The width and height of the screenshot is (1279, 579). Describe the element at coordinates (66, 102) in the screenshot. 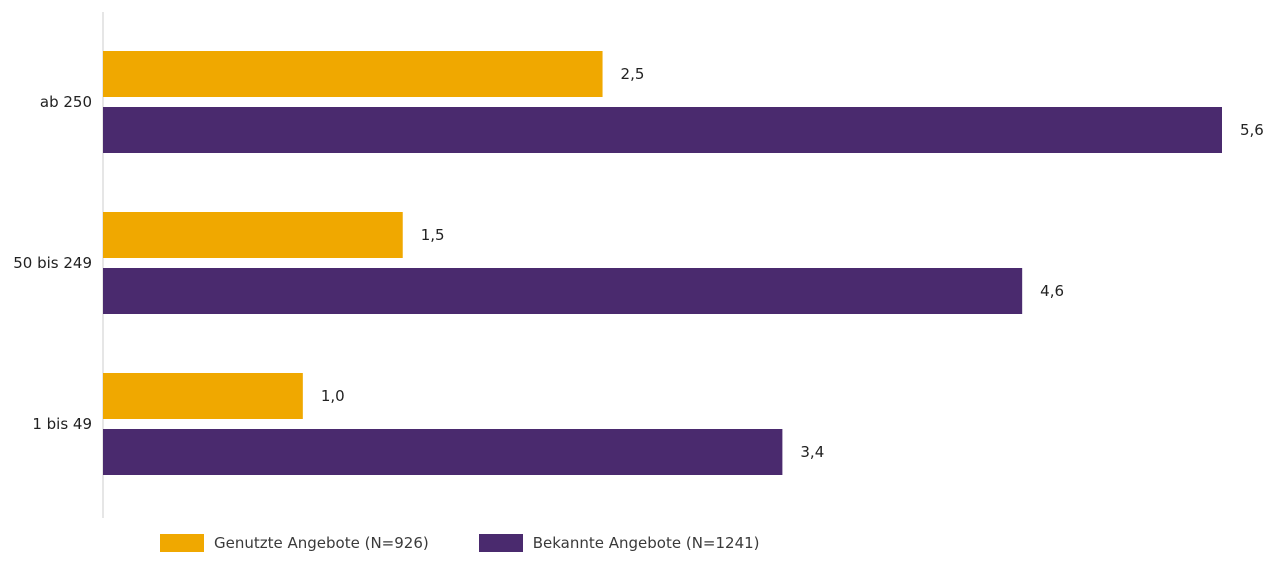

I see `category-label-ab-250: ab 250` at that location.